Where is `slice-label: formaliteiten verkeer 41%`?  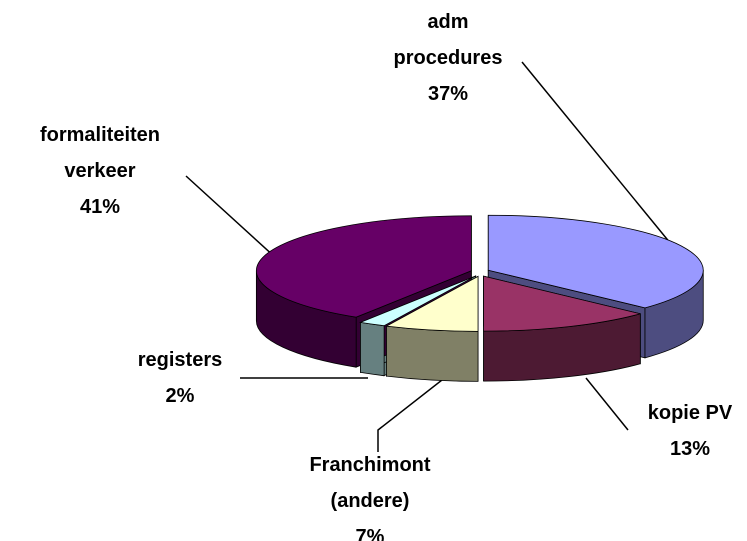 slice-label: formaliteiten verkeer 41% is located at coordinates (100, 171).